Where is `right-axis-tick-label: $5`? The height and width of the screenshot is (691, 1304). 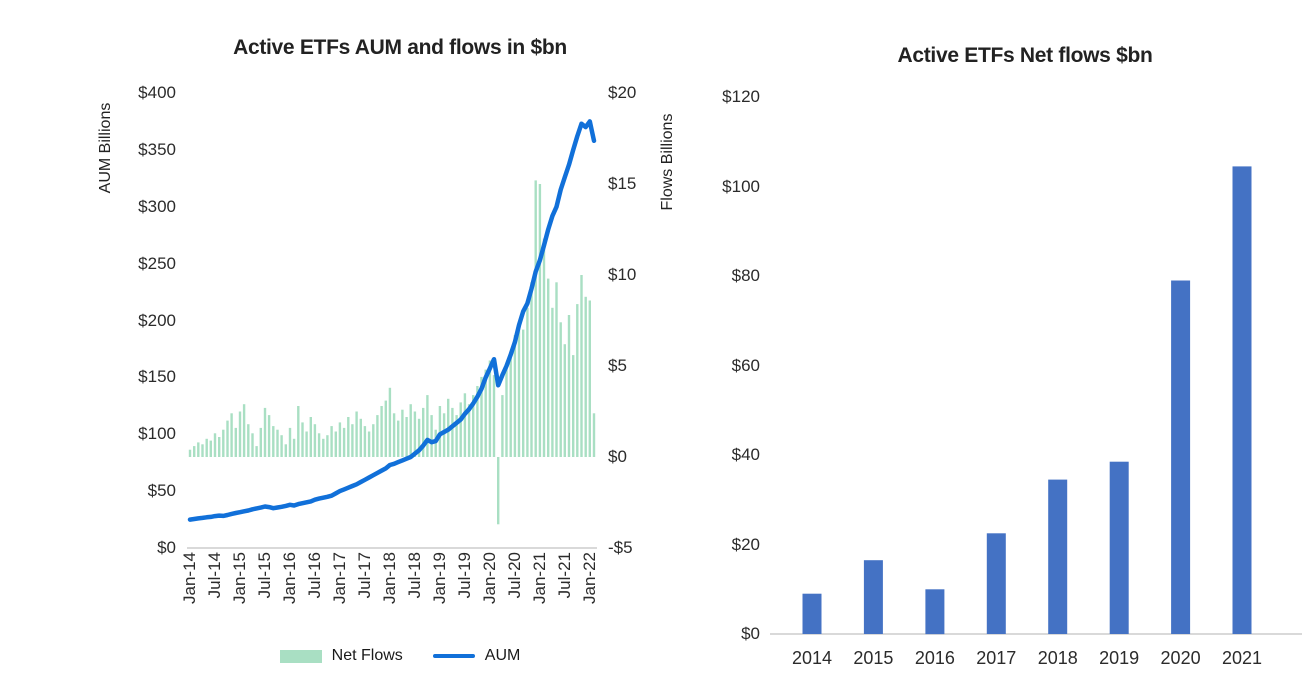
right-axis-tick-label: $5 is located at coordinates (617, 365).